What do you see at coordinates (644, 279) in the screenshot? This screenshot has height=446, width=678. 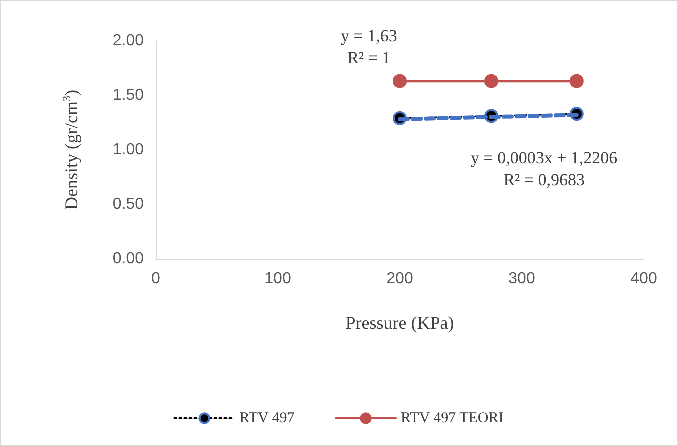 I see `x-tick-label: 400` at bounding box center [644, 279].